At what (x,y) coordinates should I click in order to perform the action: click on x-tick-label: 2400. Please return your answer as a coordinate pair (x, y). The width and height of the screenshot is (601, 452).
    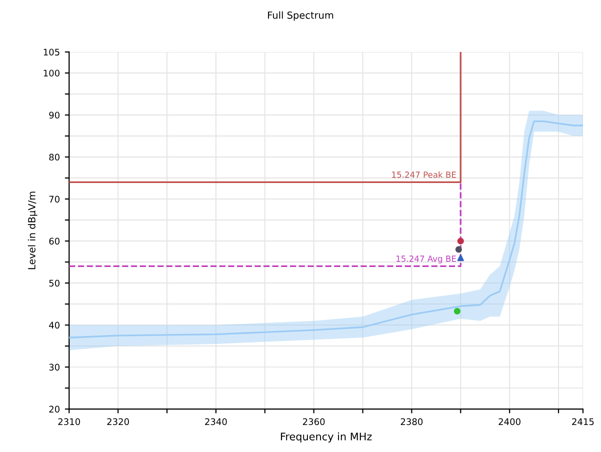
    Looking at the image, I should click on (509, 422).